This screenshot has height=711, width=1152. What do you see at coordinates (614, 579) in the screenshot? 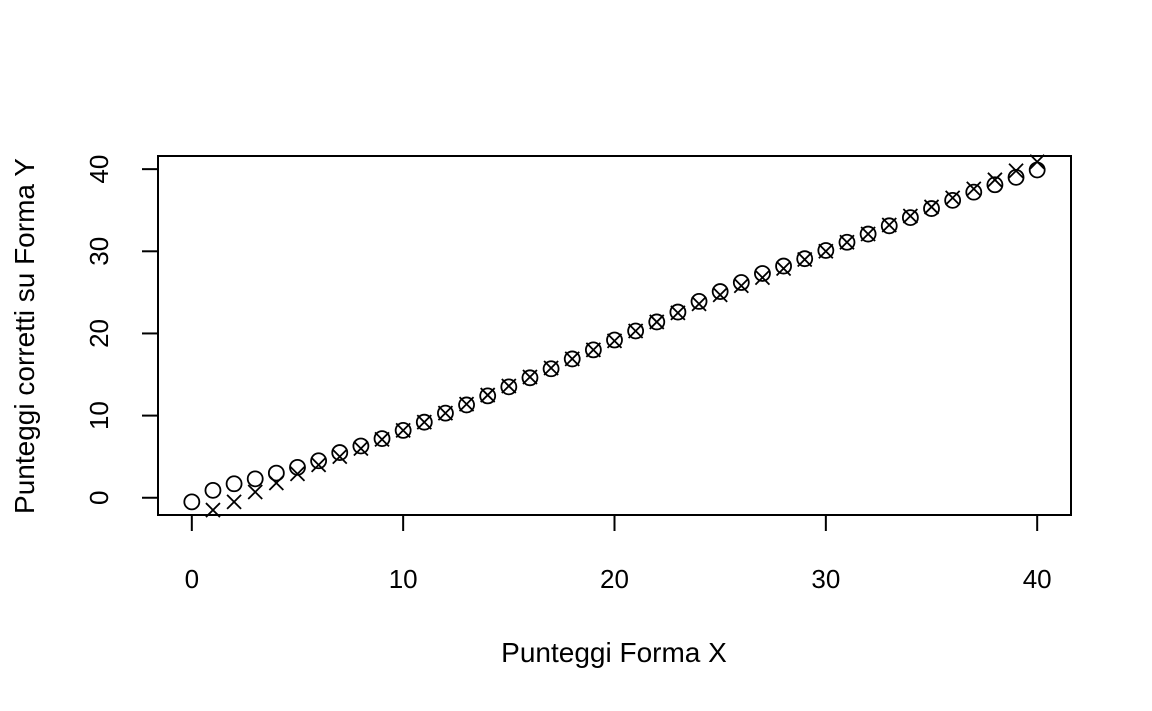
I see `x-tick-label: 20` at bounding box center [614, 579].